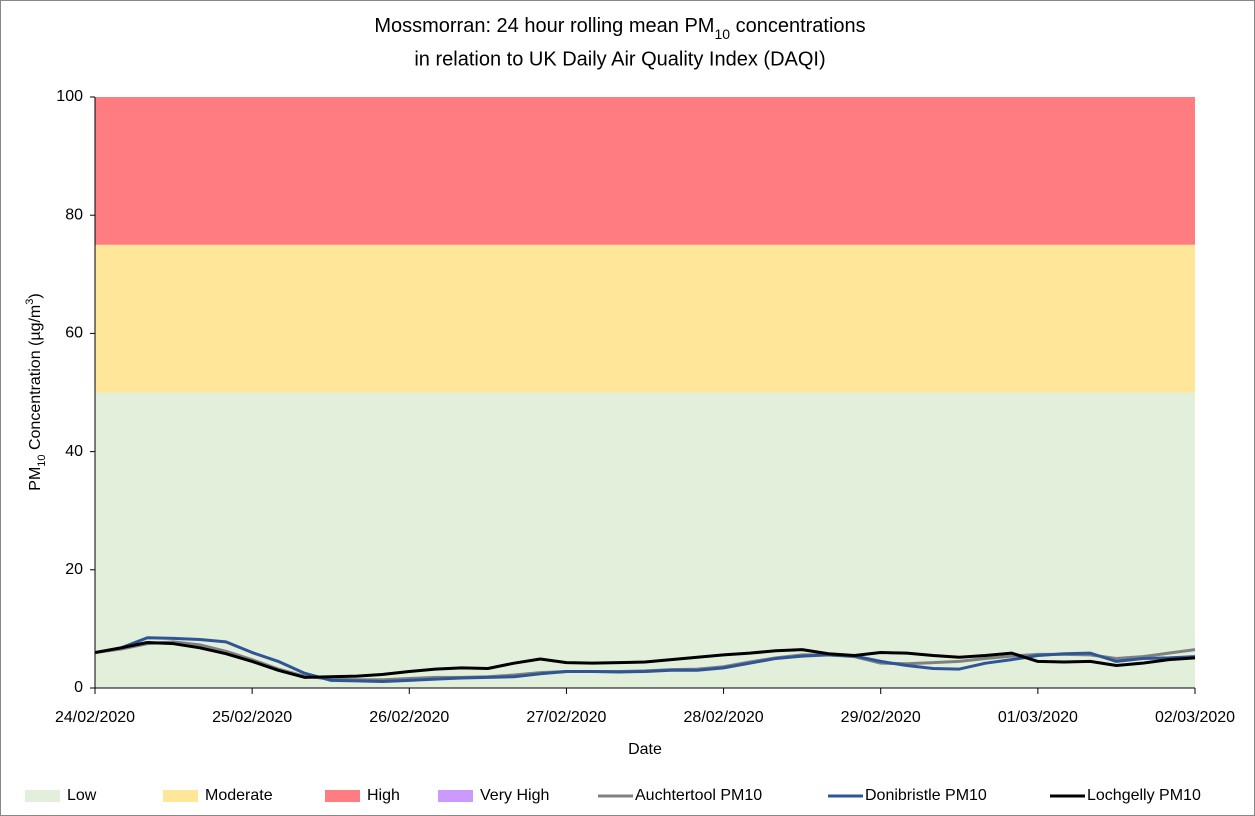 This screenshot has height=816, width=1255. What do you see at coordinates (252, 717) in the screenshot?
I see `x-tick-label: 25/02/2020` at bounding box center [252, 717].